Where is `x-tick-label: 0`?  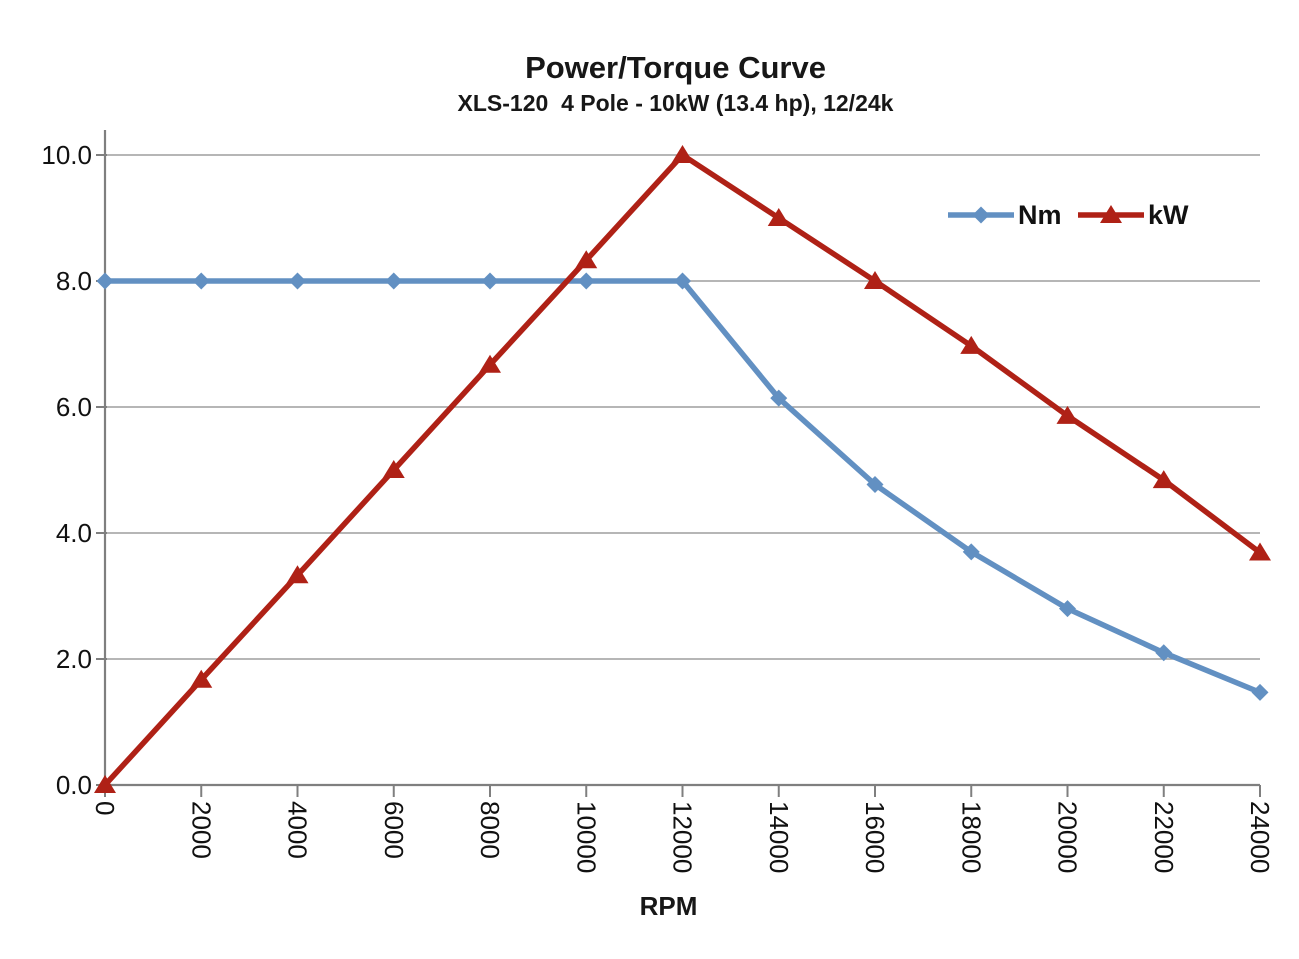
x-tick-label: 0 is located at coordinates (105, 808).